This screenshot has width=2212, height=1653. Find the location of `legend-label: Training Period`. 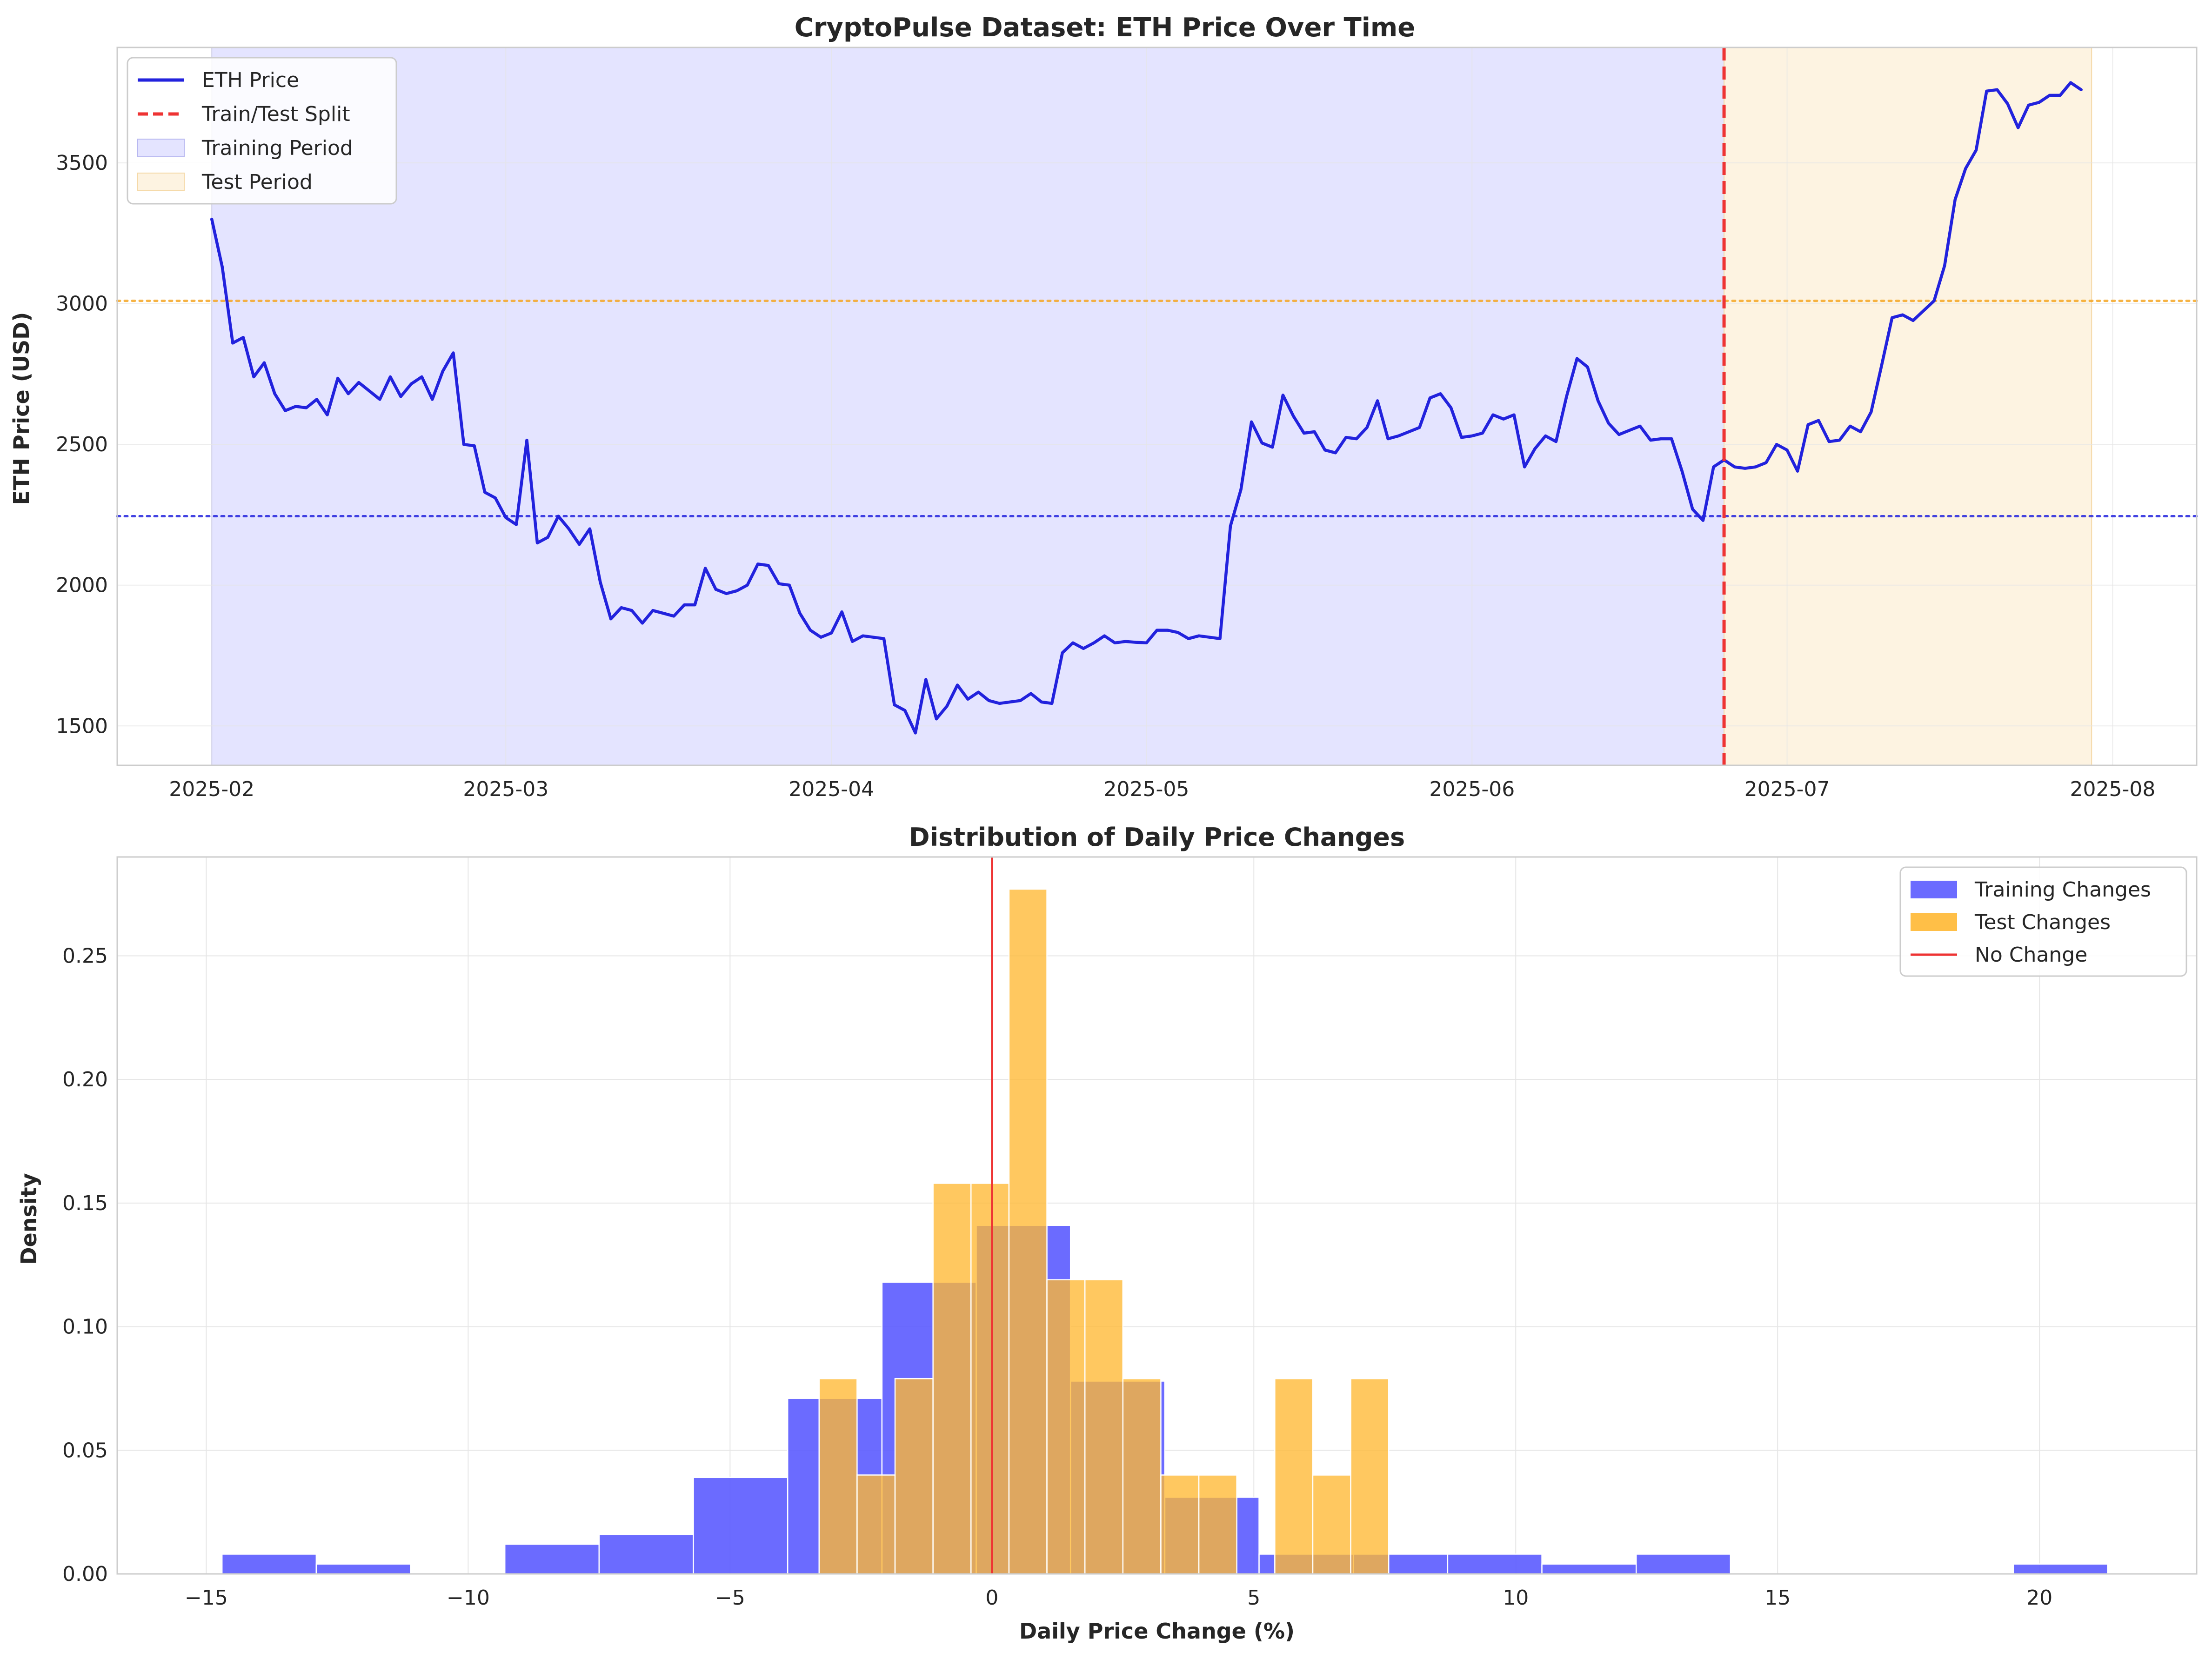

legend-label: Training Period is located at coordinates (277, 148).